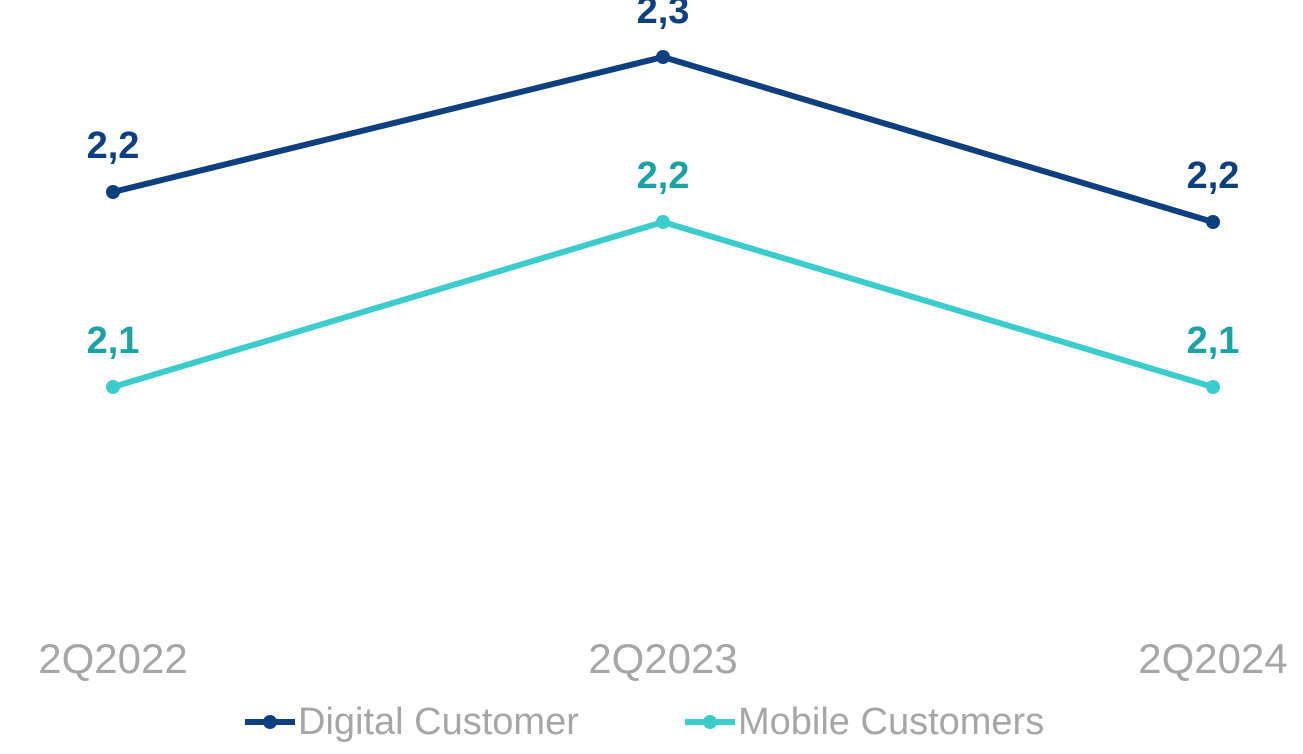 This screenshot has height=754, width=1303. Describe the element at coordinates (662, 658) in the screenshot. I see `x-tick-label: 2Q2023` at that location.